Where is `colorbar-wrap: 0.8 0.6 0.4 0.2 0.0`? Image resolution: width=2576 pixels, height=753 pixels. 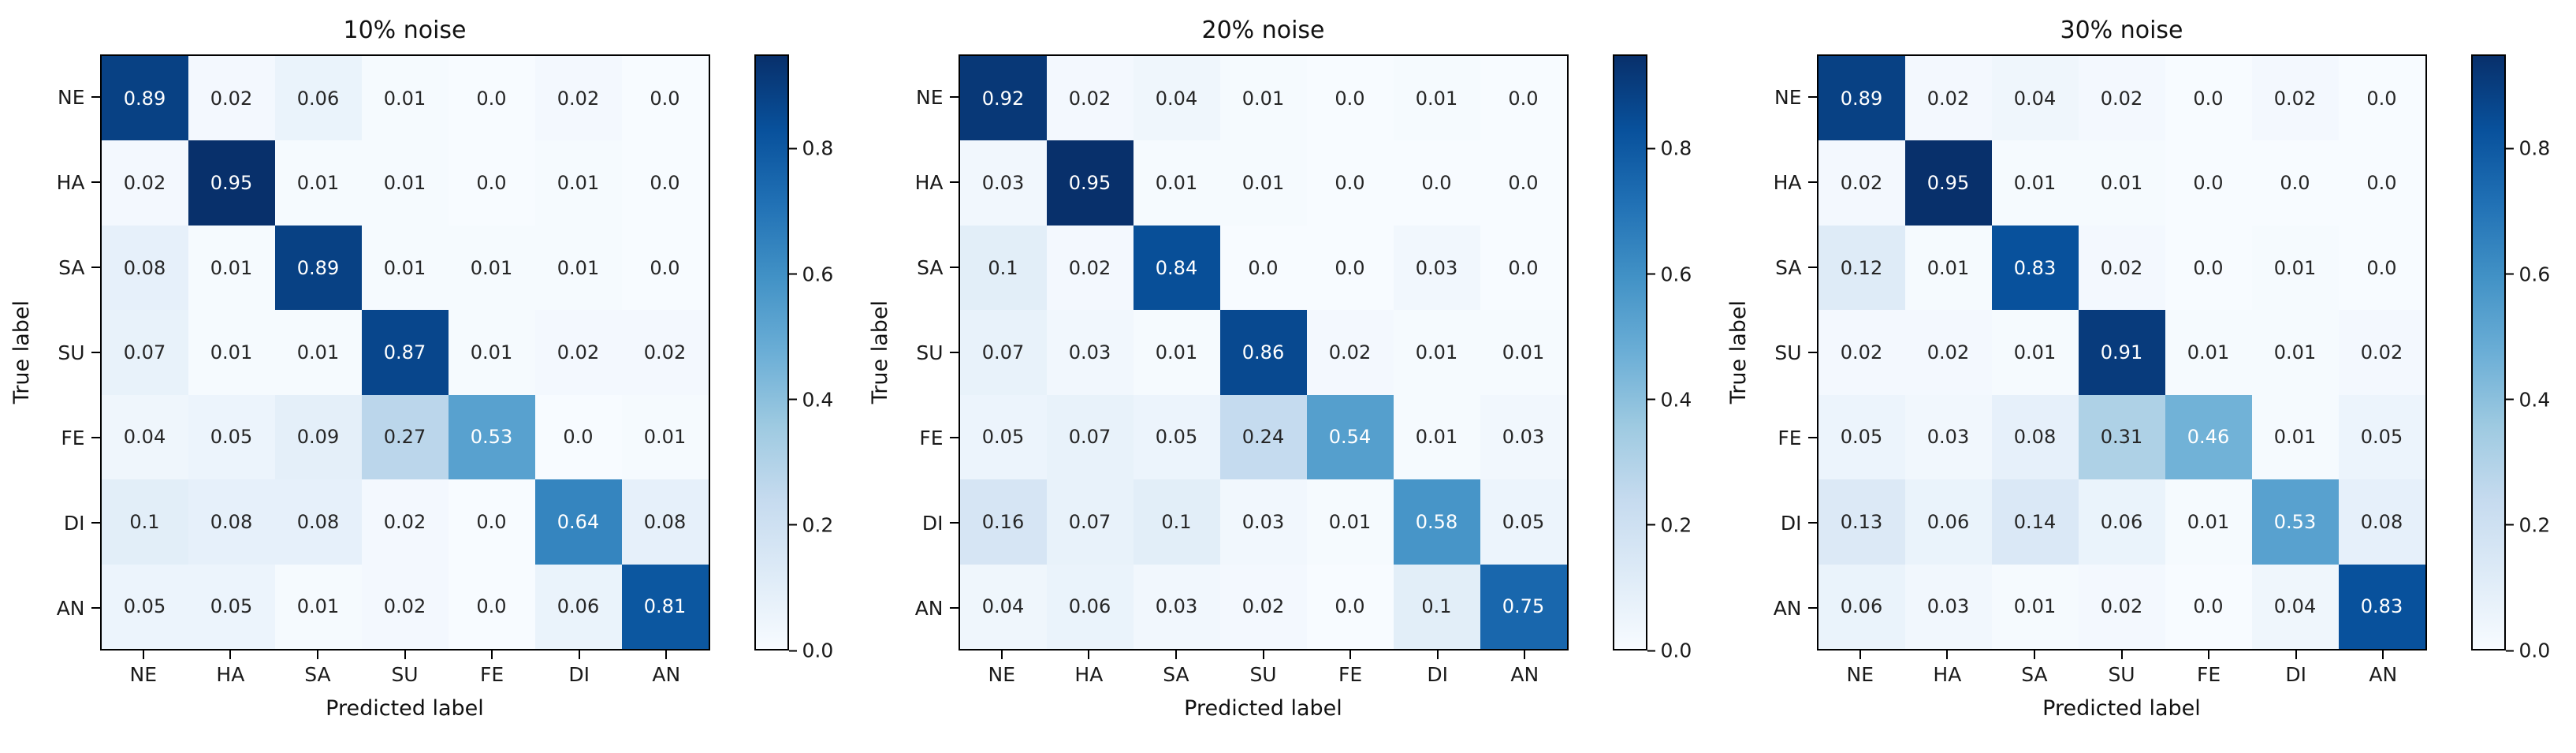
colorbar-wrap: 0.8 0.6 0.4 0.2 0.0 is located at coordinates (2510, 358).